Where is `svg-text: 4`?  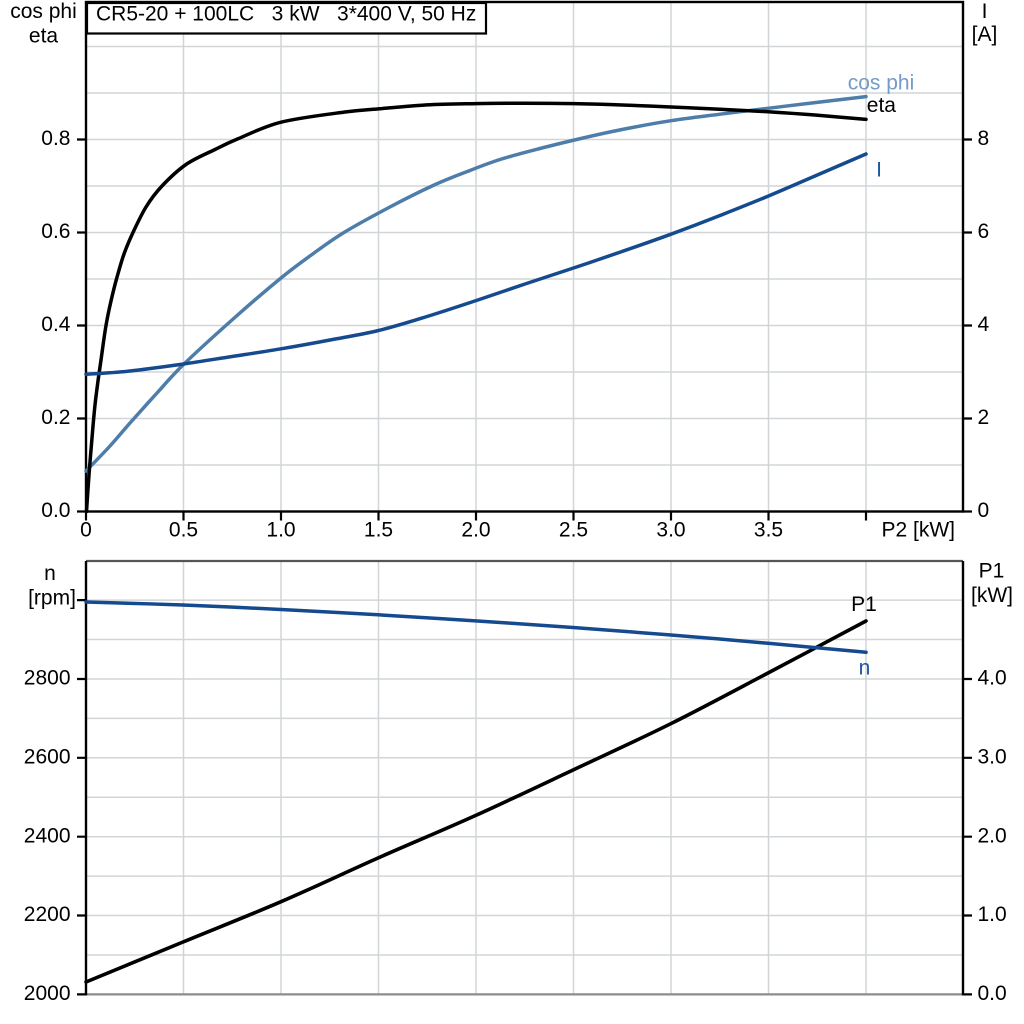
svg-text: 4 is located at coordinates (984, 324).